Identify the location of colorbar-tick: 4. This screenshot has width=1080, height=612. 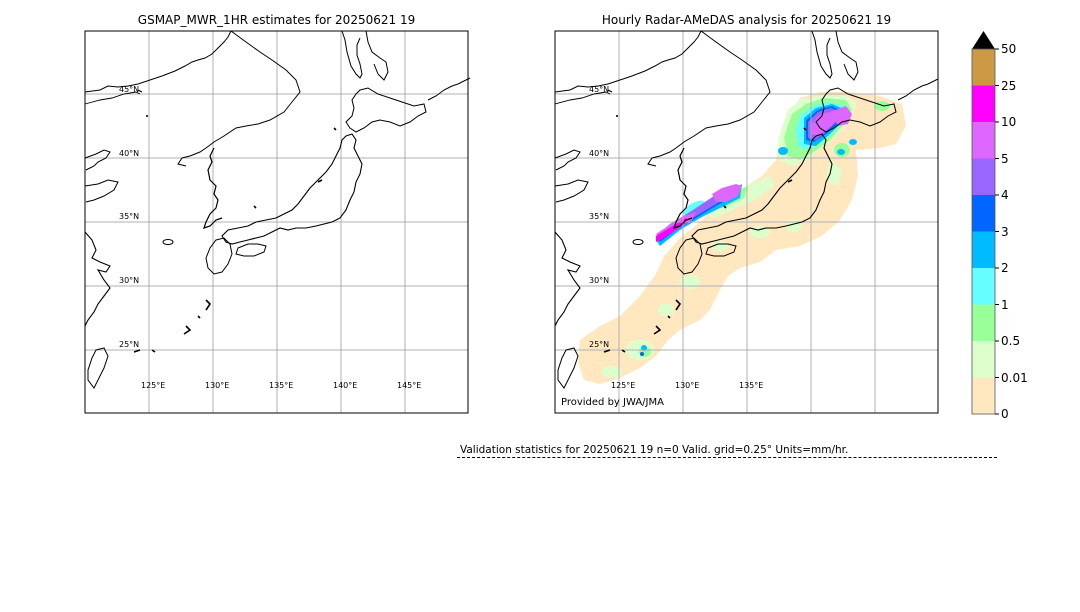
(1005, 195).